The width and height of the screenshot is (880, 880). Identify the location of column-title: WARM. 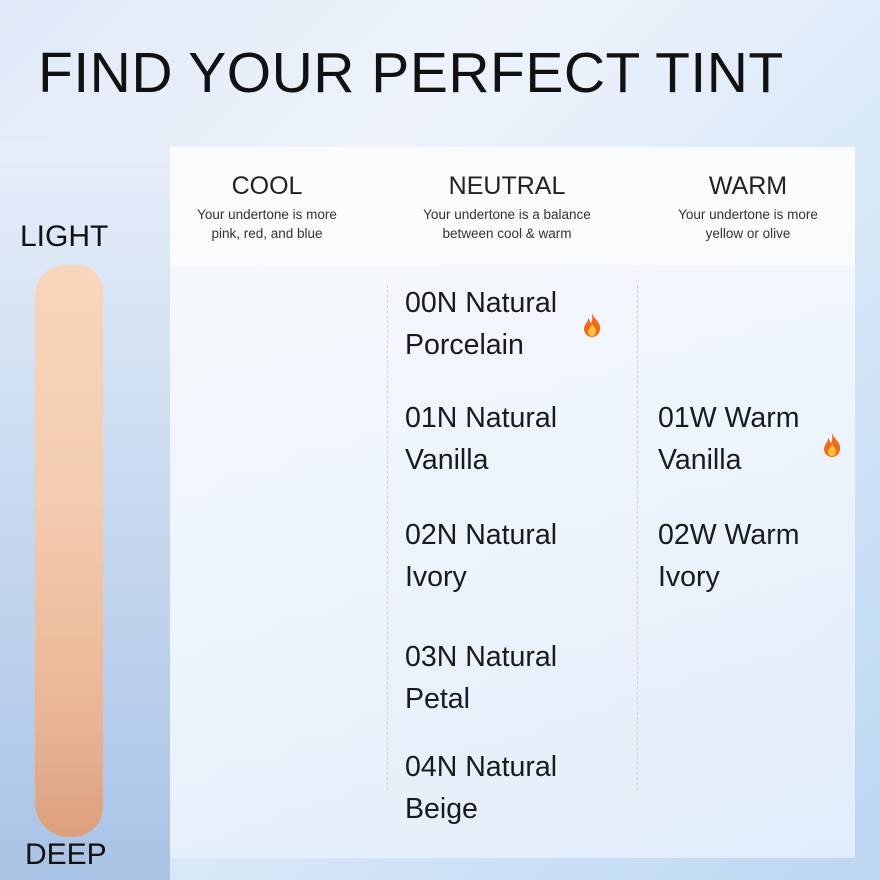
(748, 186).